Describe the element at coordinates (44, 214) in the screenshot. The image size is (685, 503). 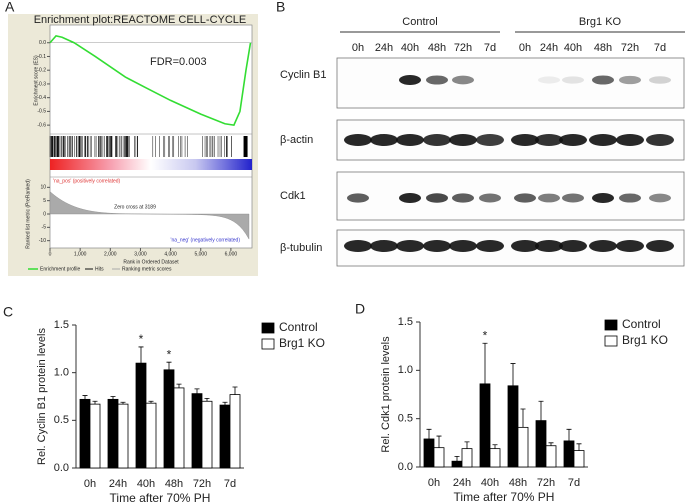
I see `y2-tick-label: 0` at that location.